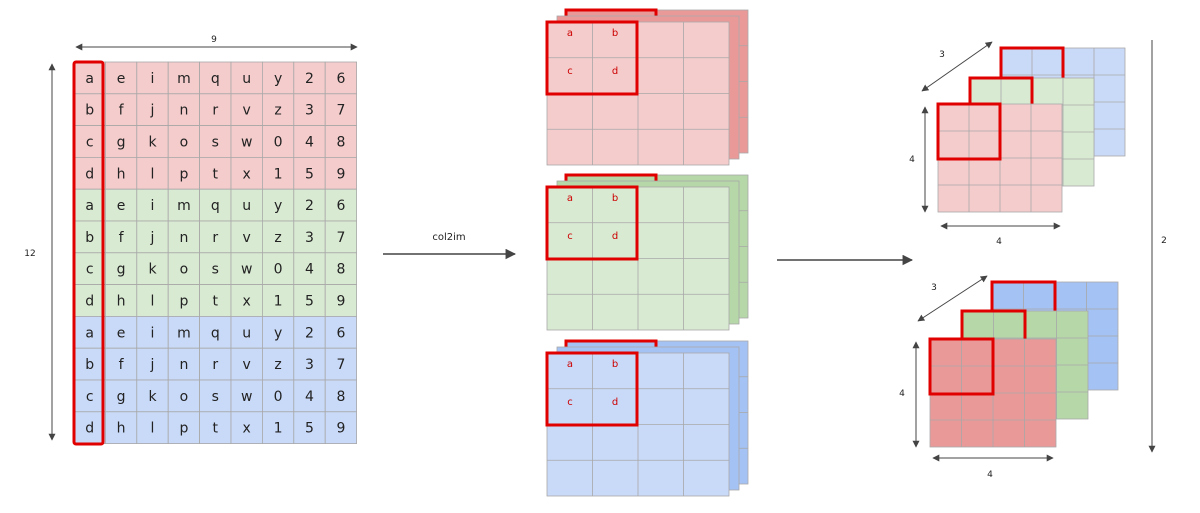 This screenshot has height=513, width=1200. Describe the element at coordinates (215, 111) in the screenshot. I see `matrix-cell-label: r` at that location.